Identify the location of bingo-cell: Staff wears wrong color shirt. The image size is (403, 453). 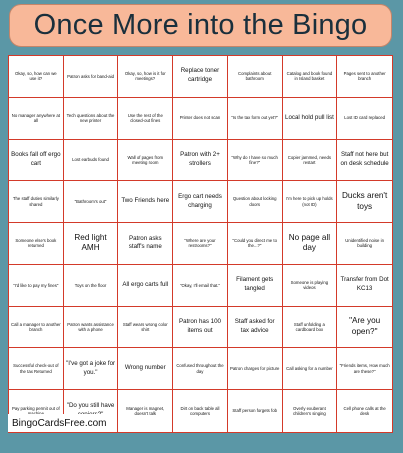
(146, 327).